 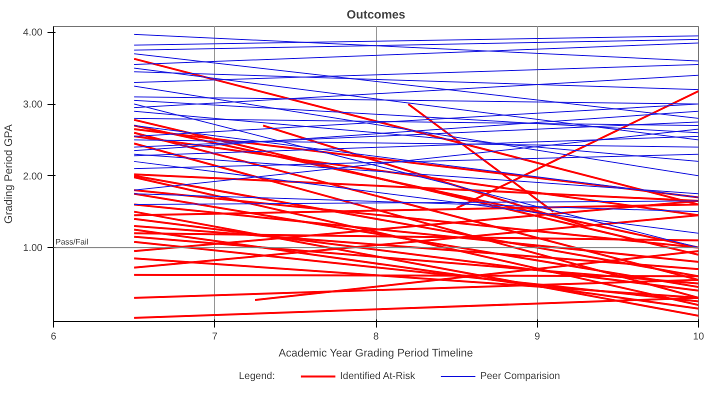 I want to click on legend-title: Legend:, so click(x=257, y=376).